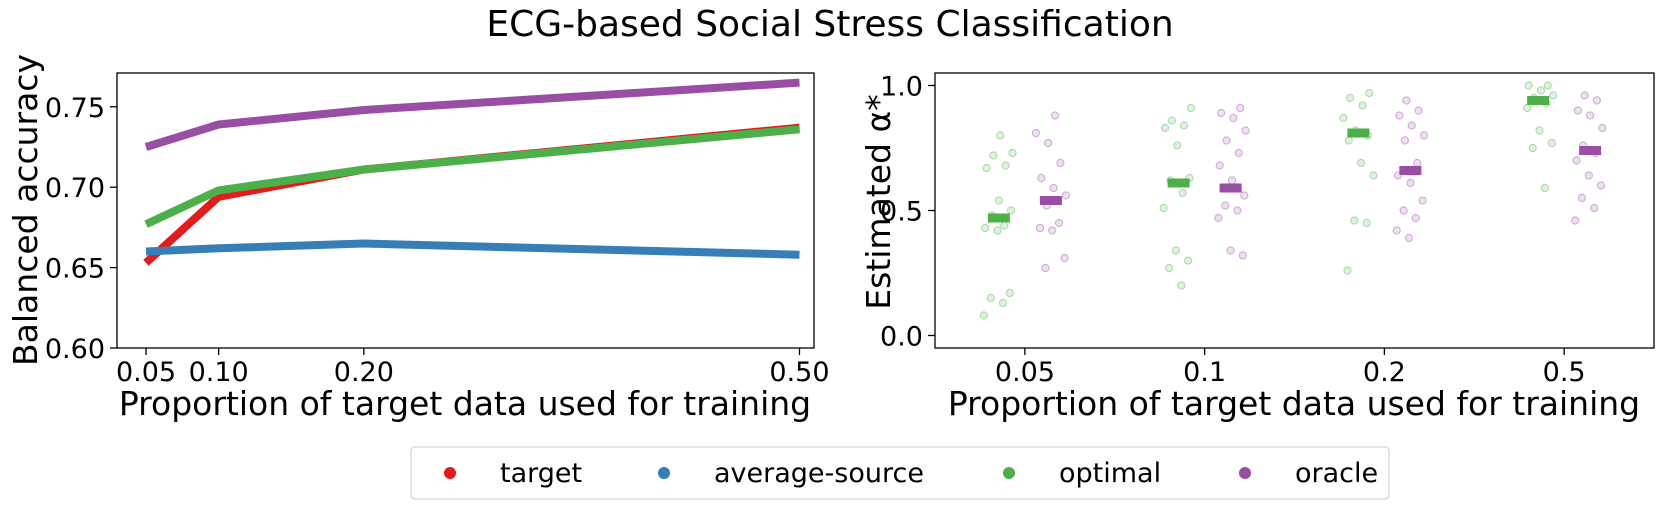 Image resolution: width=1661 pixels, height=506 pixels. Describe the element at coordinates (1110, 473) in the screenshot. I see `optimal-legend-label: optimal` at that location.